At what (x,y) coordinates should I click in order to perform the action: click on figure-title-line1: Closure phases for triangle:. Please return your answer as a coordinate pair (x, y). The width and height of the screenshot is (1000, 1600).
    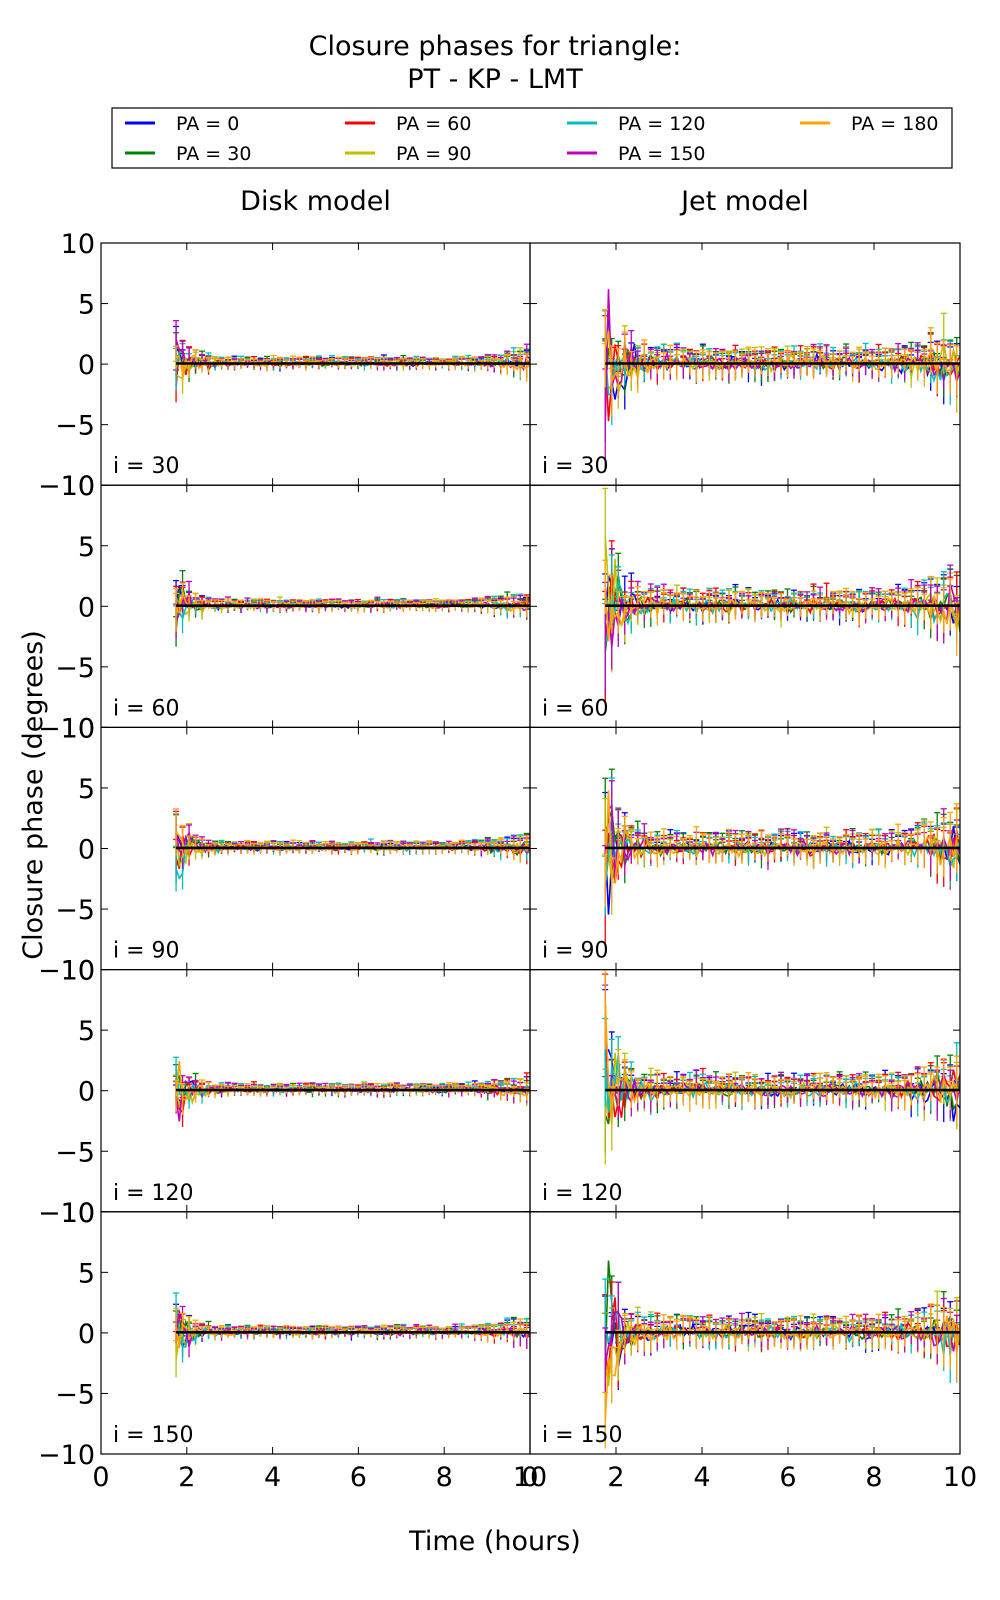
    Looking at the image, I should click on (495, 46).